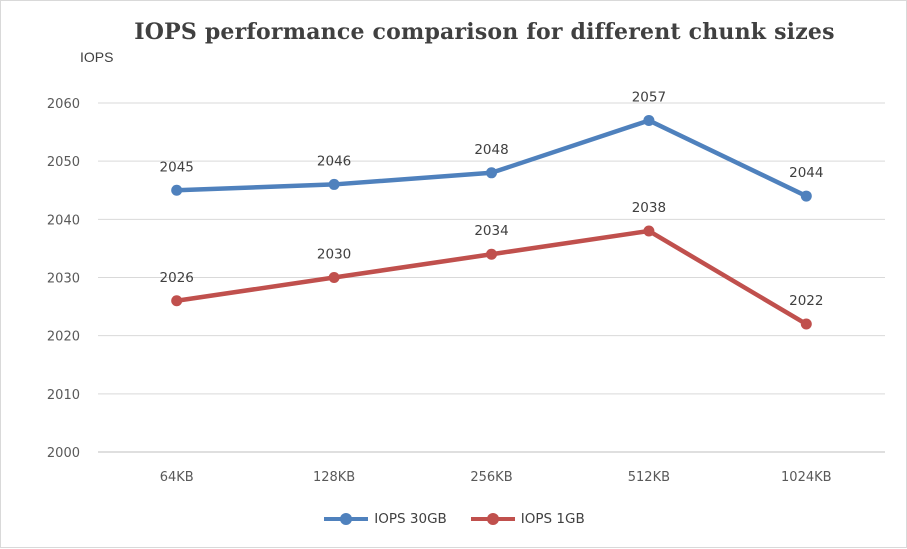 The width and height of the screenshot is (907, 549). I want to click on data-label-iops-30gb-128kb: 2046, so click(334, 161).